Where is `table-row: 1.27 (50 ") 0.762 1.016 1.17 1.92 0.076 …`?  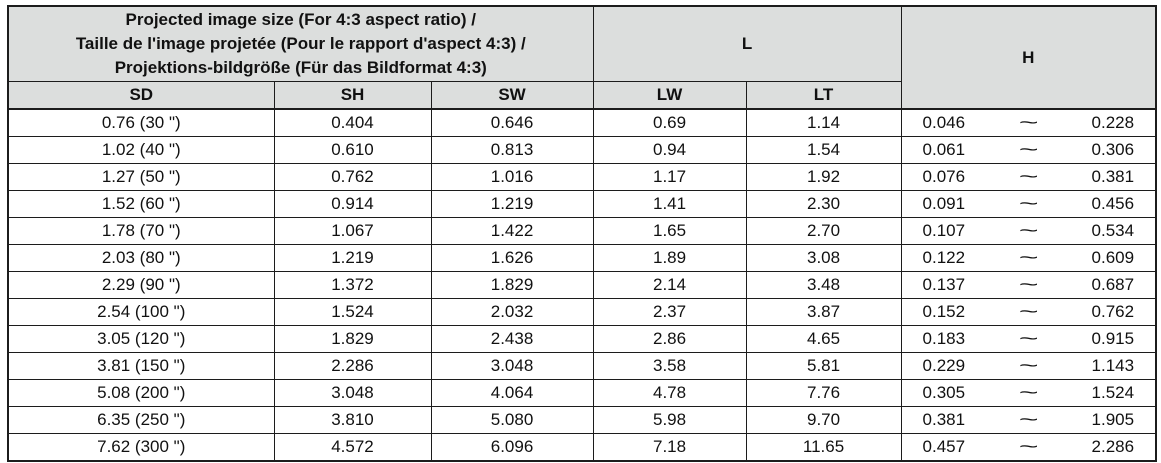 table-row: 1.27 (50 ") 0.762 1.016 1.17 1.92 0.076 … is located at coordinates (582, 177).